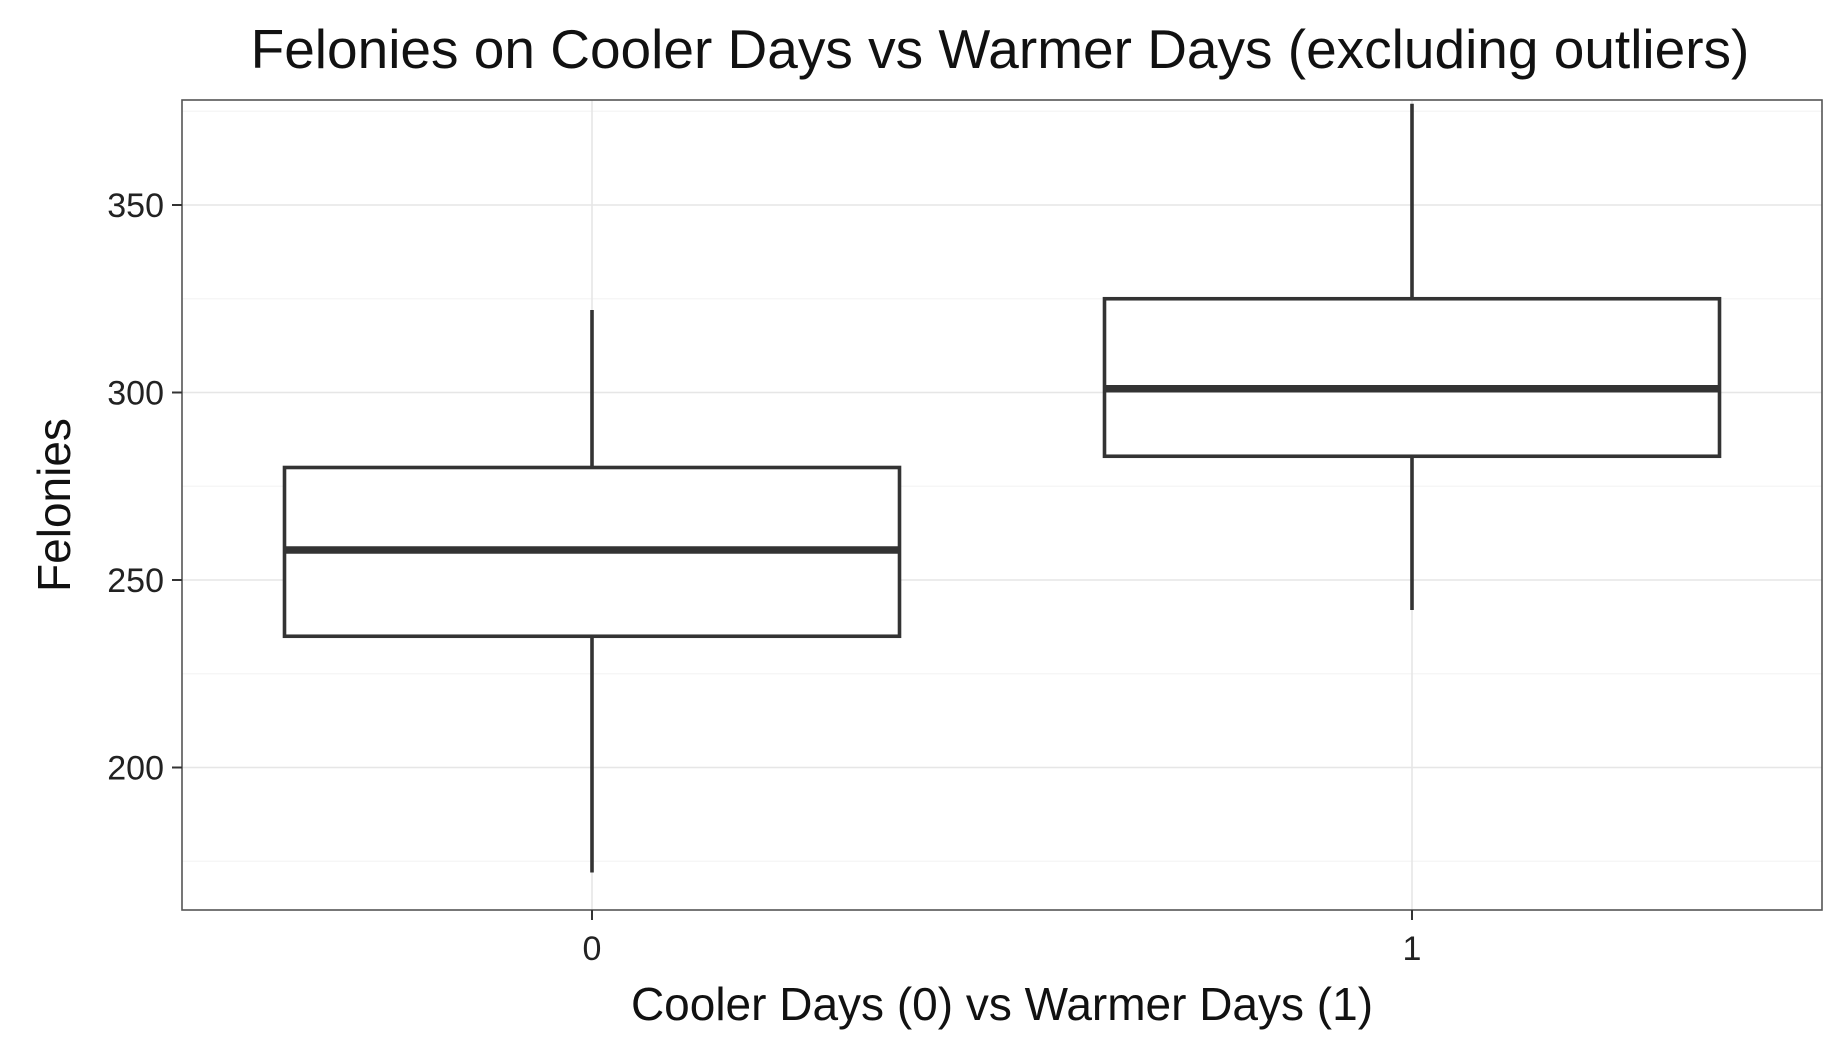 The image size is (1837, 1050). I want to click on y-tick-label: 200, so click(135, 769).